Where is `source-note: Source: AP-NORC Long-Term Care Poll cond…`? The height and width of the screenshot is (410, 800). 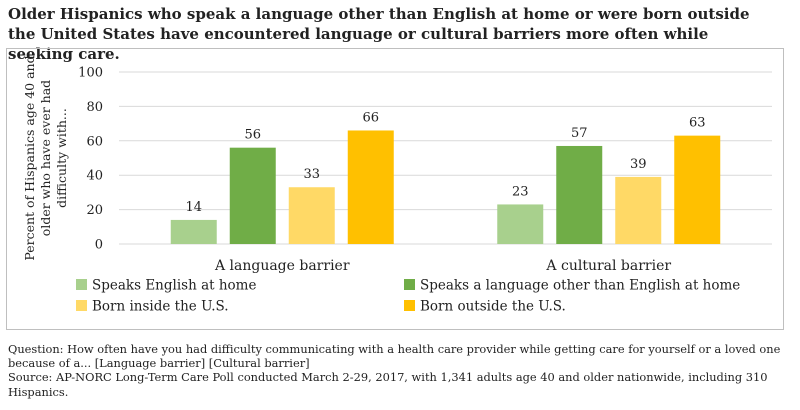
source-note: Source: AP-NORC Long-Term Care Poll cond… is located at coordinates (388, 384).